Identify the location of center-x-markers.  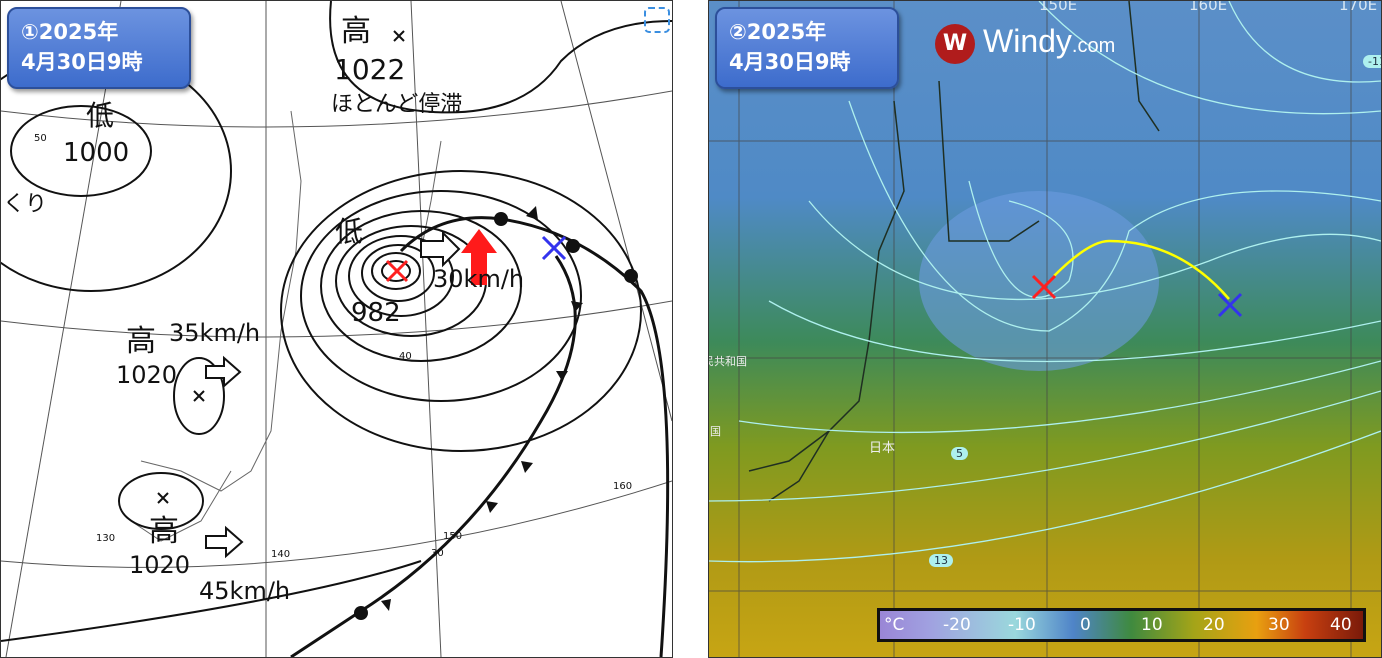
(281, 267).